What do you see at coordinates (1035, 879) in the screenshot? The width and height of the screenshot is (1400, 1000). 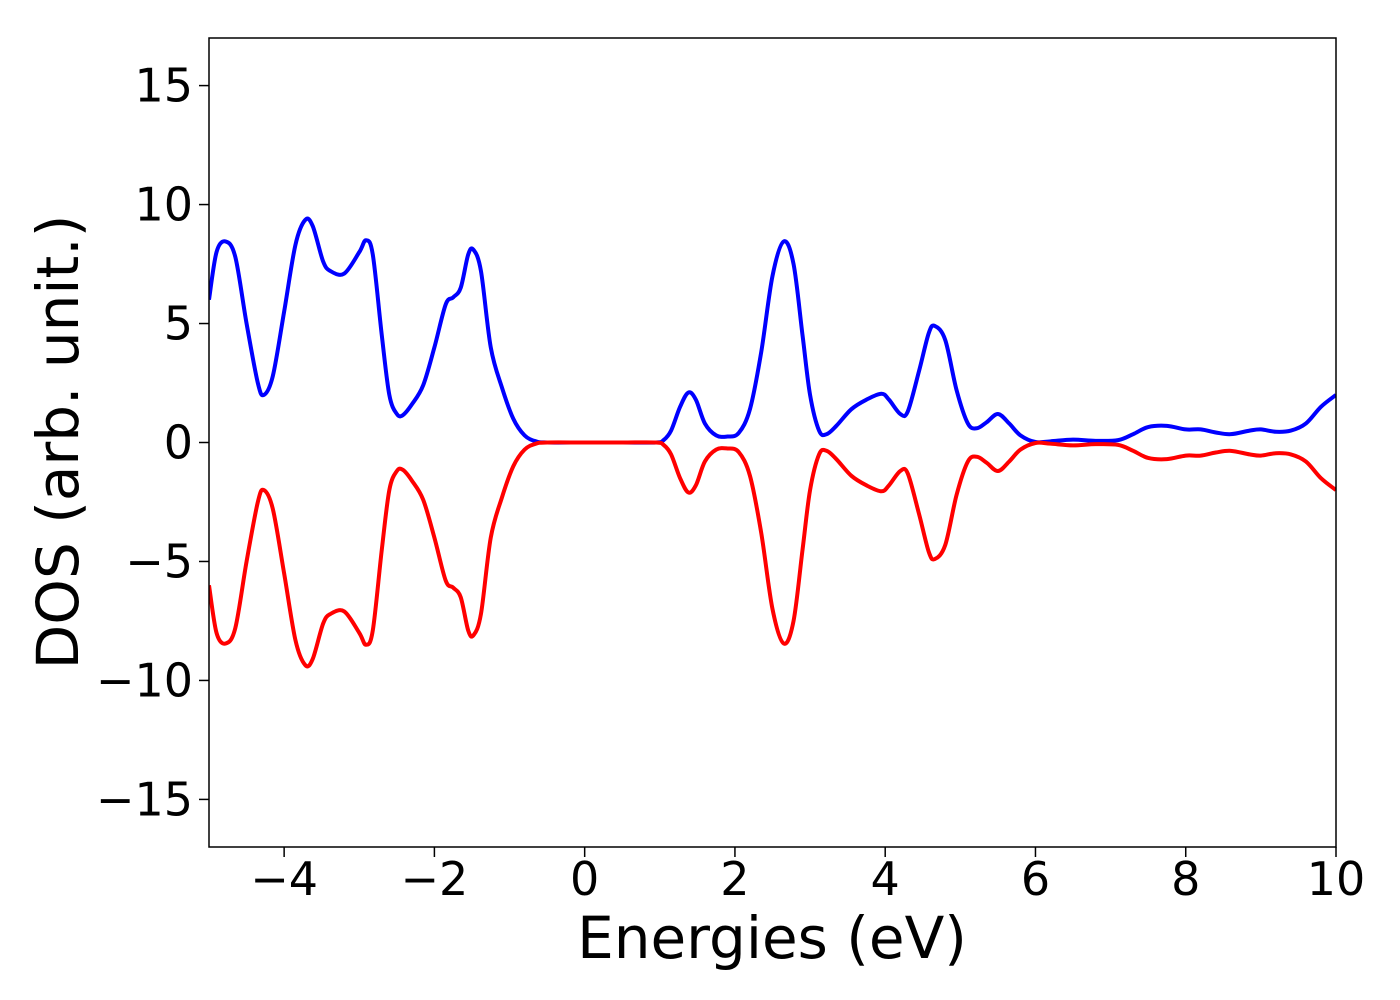 I see `x-tick-label: 6` at bounding box center [1035, 879].